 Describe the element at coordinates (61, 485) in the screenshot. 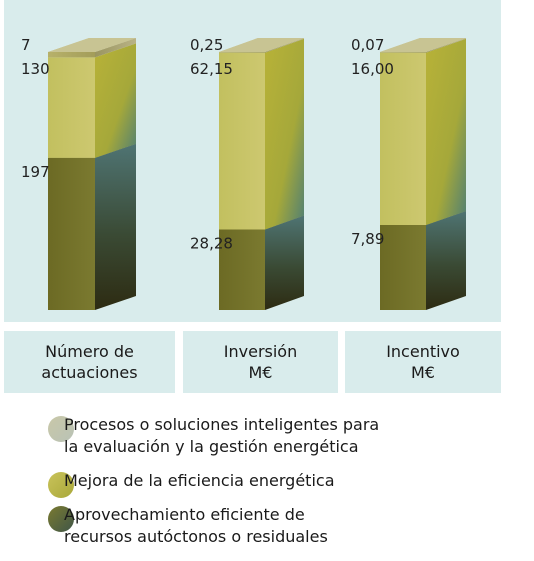

I see `legend-swatch-eficiencia` at that location.